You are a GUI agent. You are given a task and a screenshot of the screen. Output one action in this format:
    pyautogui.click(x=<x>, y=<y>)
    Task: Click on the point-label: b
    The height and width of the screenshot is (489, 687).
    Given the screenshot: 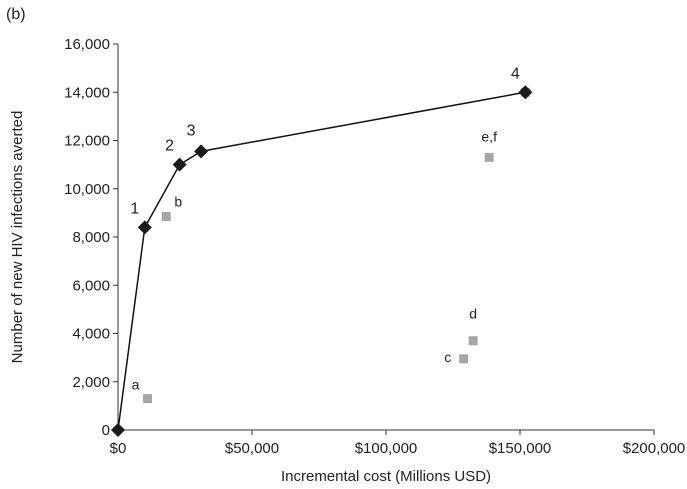 What is the action you would take?
    pyautogui.click(x=178, y=201)
    